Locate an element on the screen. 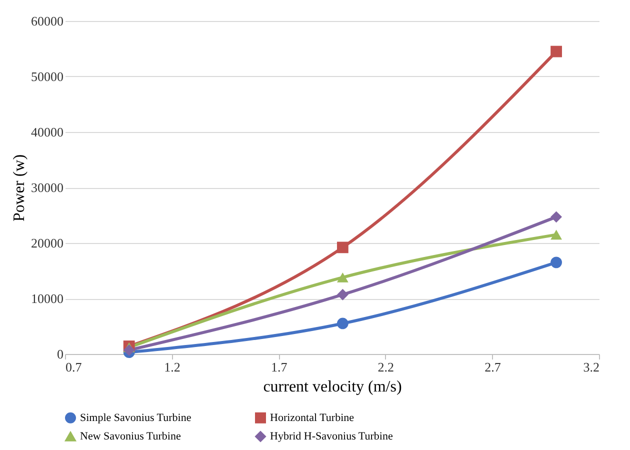 The image size is (630, 450). y-tick-label: 10000 is located at coordinates (47, 298).